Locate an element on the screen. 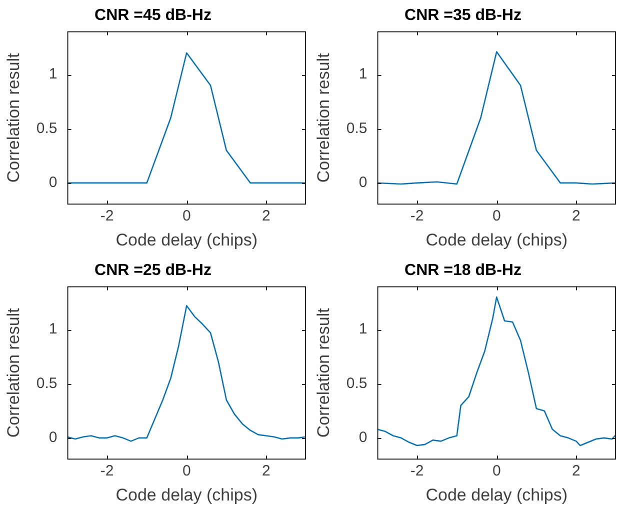 Image resolution: width=620 pixels, height=510 pixels. chart-title: CNR =45 dB-Hz is located at coordinates (153, 15).